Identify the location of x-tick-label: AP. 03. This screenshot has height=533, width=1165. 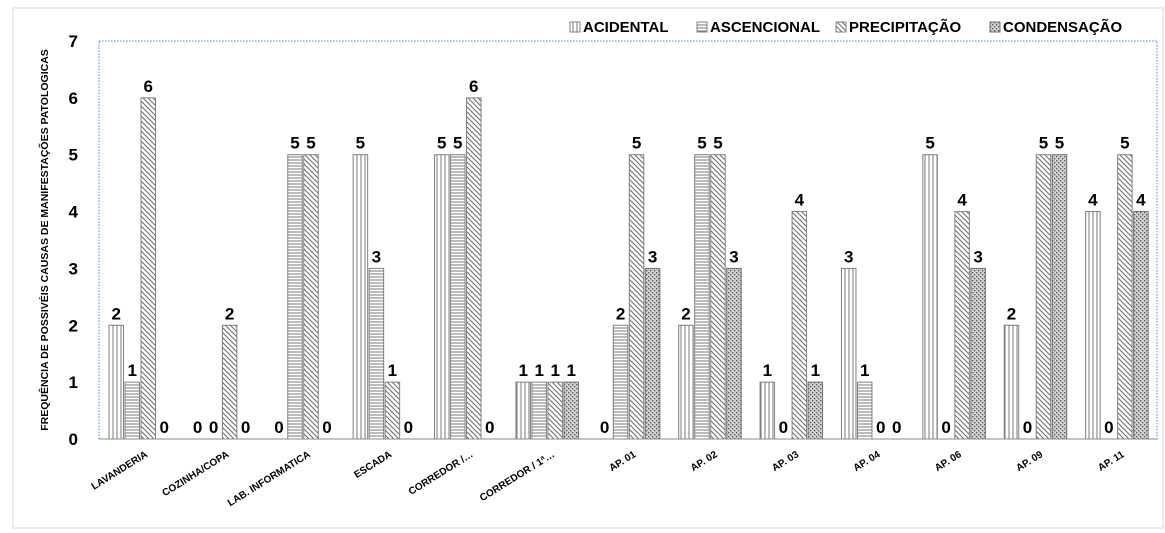
(785, 461).